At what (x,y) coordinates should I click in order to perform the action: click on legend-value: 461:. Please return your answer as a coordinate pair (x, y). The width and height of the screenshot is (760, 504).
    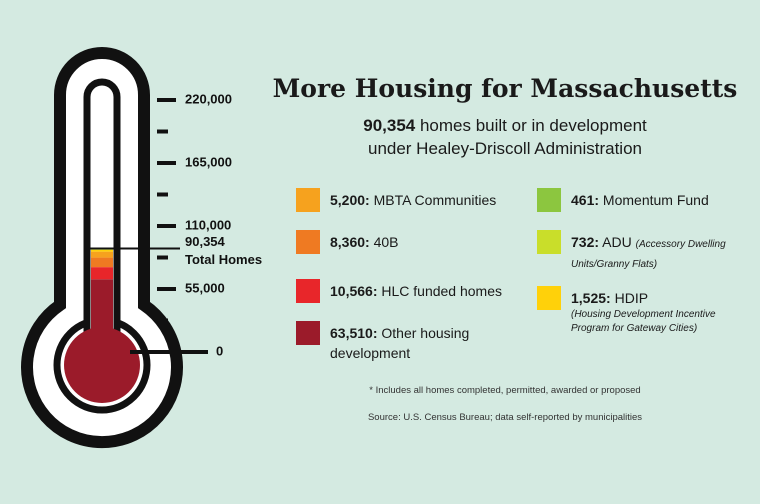
    Looking at the image, I should click on (585, 200).